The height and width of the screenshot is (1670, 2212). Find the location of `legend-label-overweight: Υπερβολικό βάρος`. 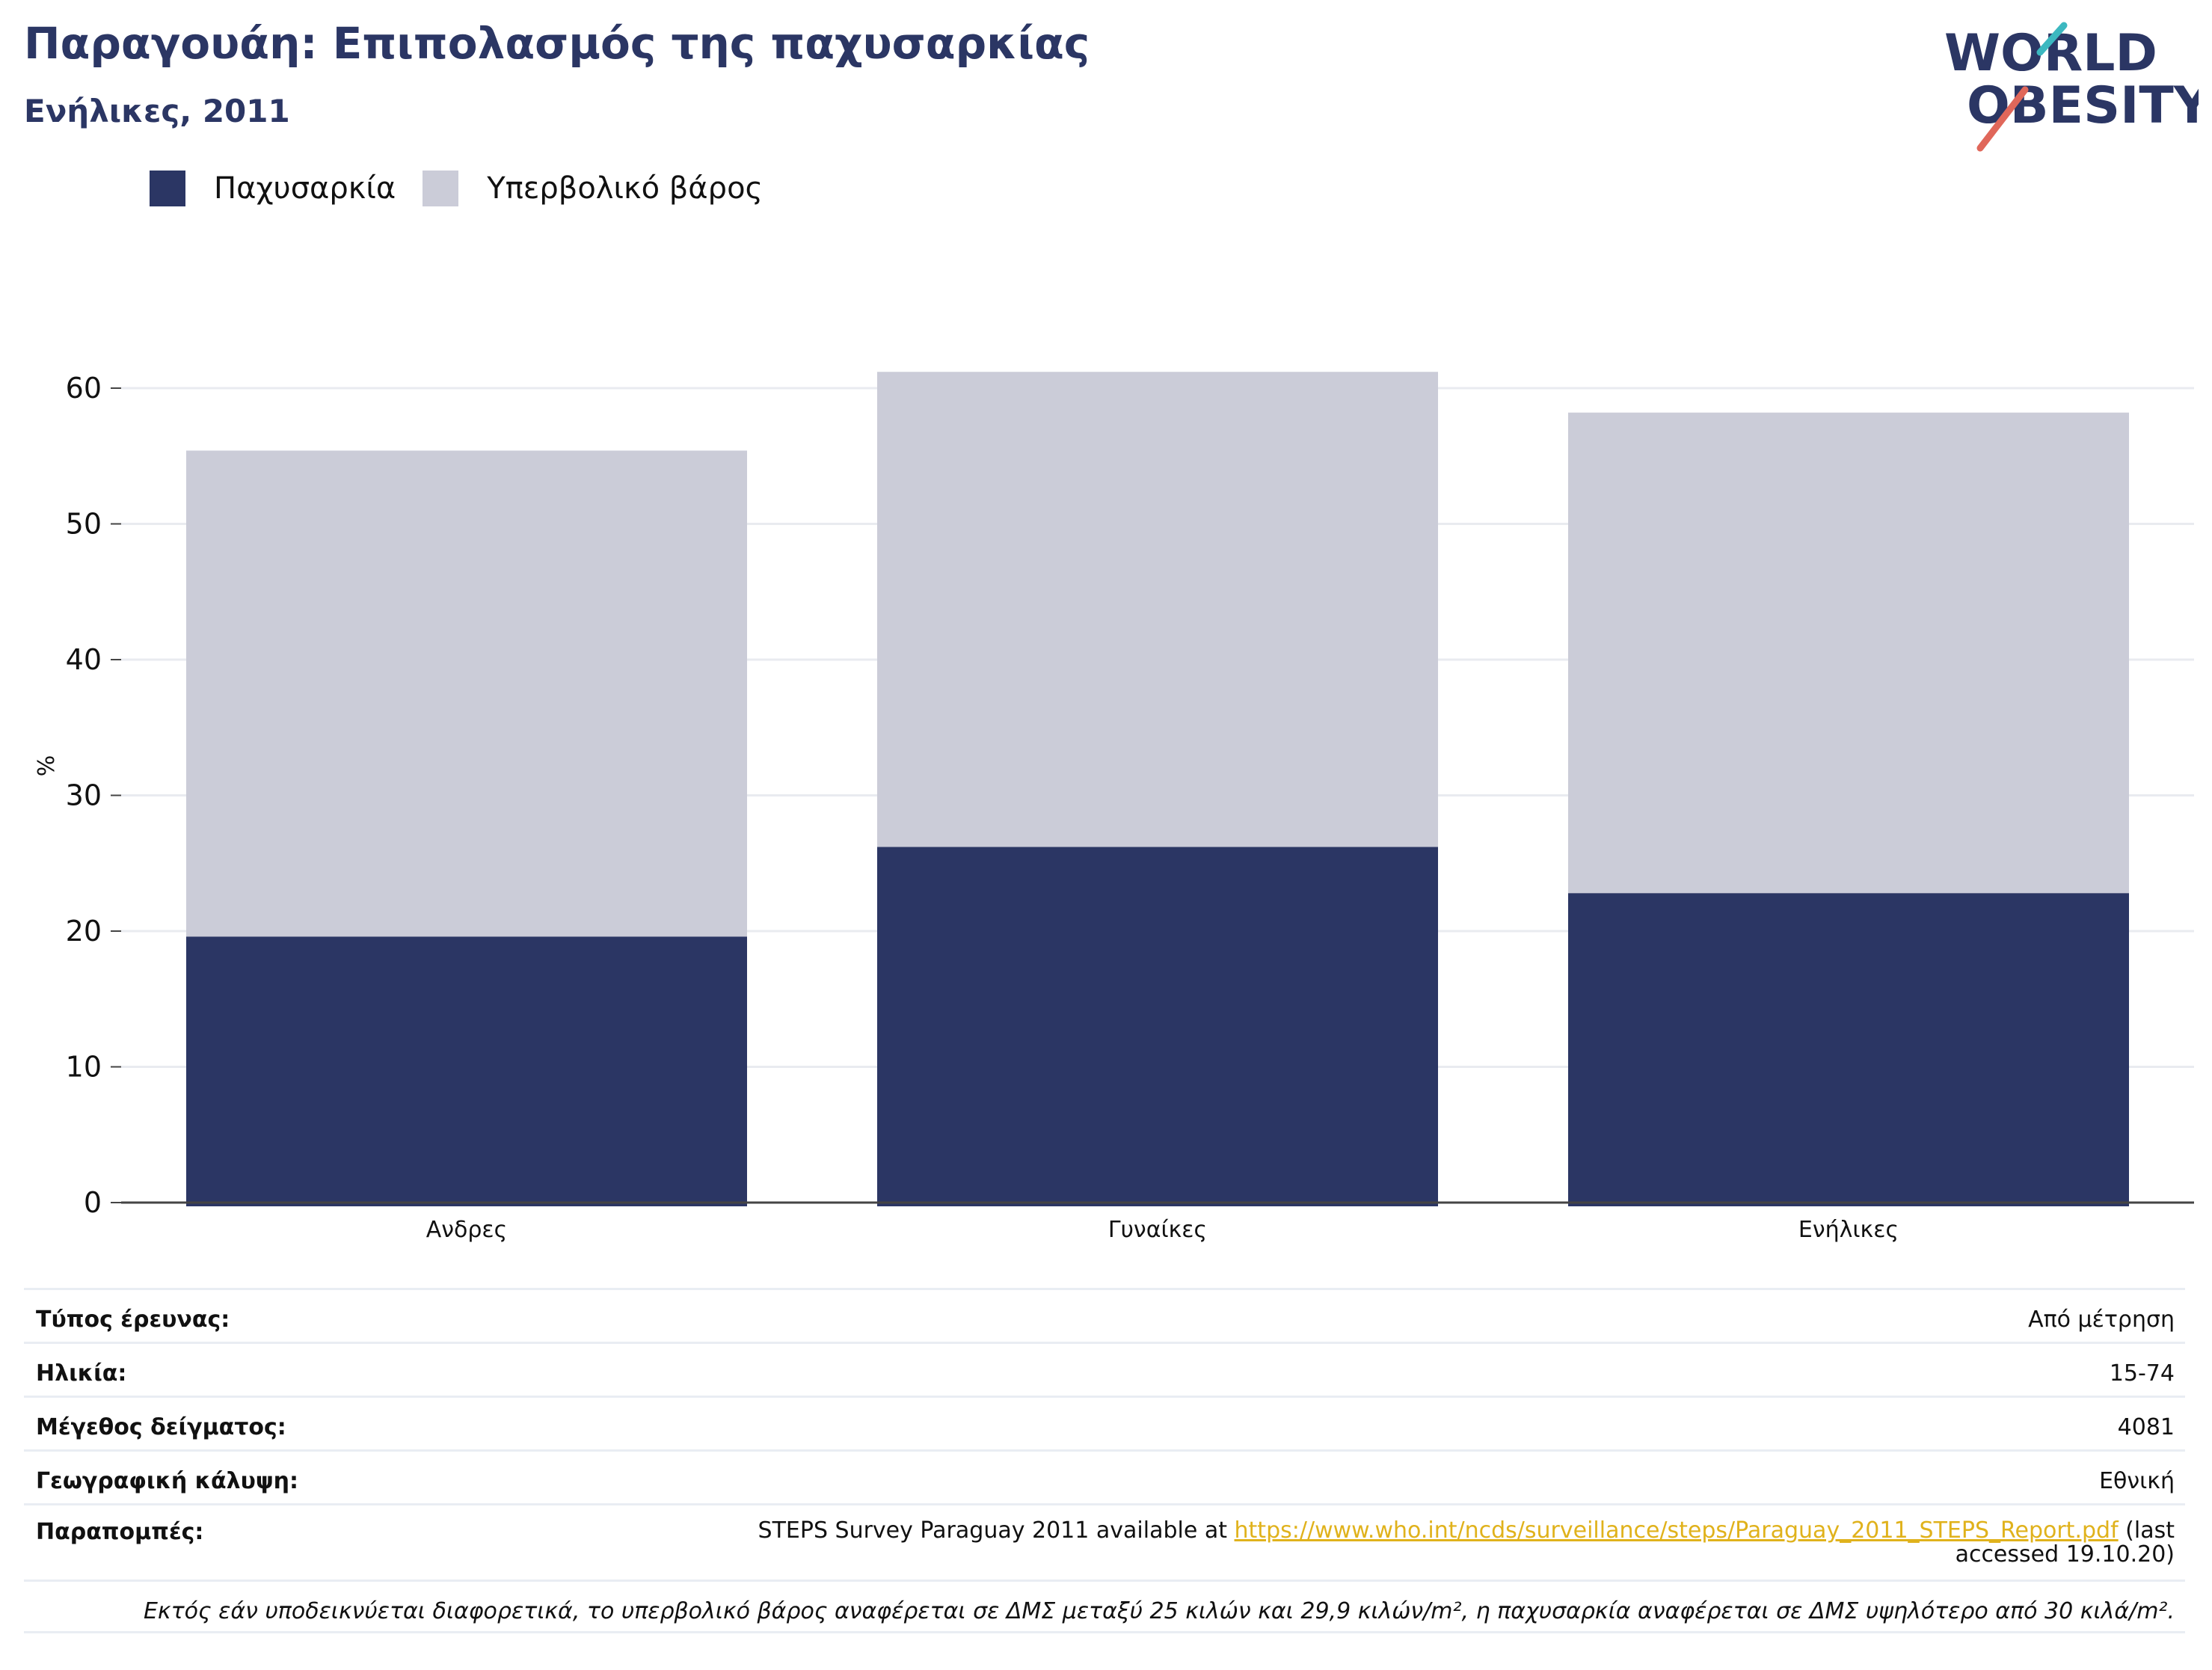

legend-label-overweight: Υπερβολικό βάρος is located at coordinates (625, 188).